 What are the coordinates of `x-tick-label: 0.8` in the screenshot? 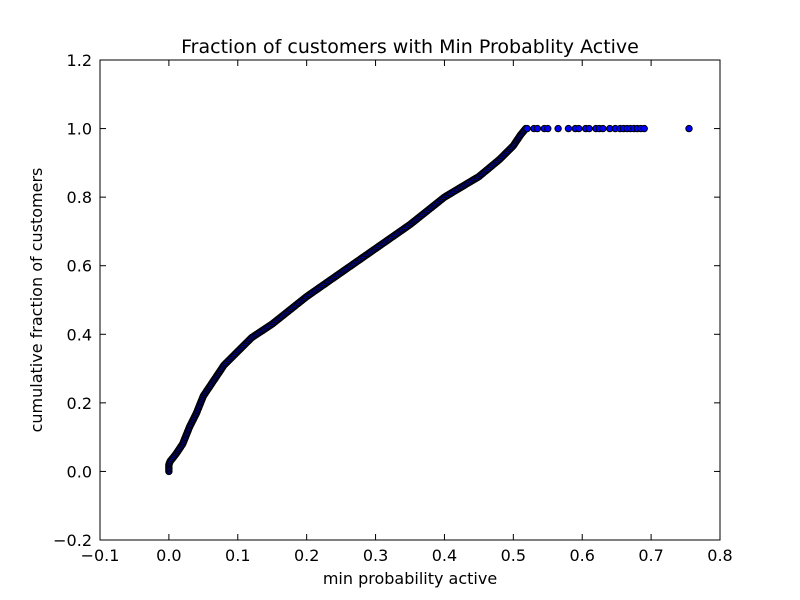 It's located at (719, 555).